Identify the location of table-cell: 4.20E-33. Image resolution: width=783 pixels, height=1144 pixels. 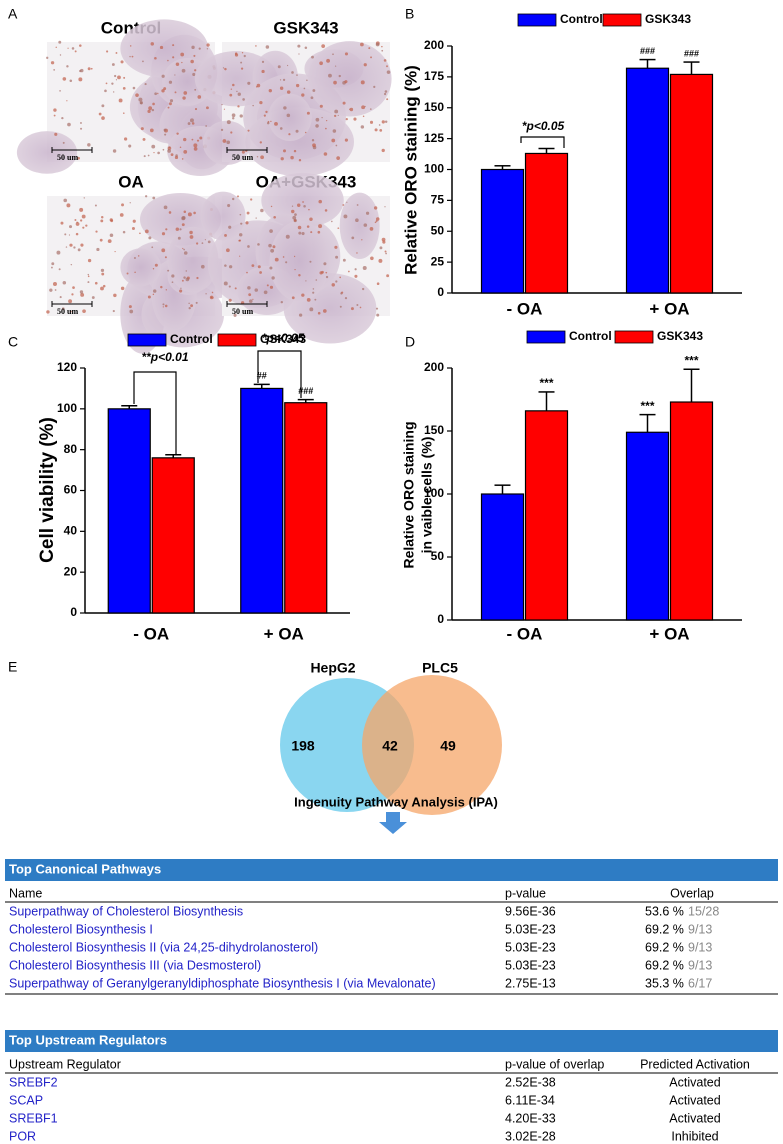
(530, 1118).